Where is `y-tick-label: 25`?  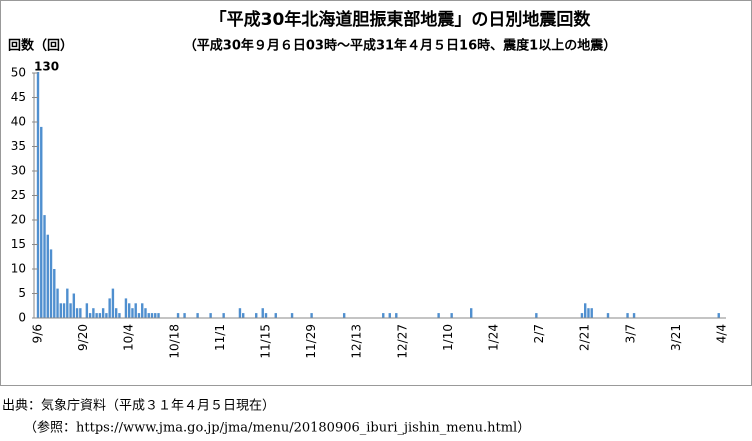
y-tick-label: 25 is located at coordinates (18, 195).